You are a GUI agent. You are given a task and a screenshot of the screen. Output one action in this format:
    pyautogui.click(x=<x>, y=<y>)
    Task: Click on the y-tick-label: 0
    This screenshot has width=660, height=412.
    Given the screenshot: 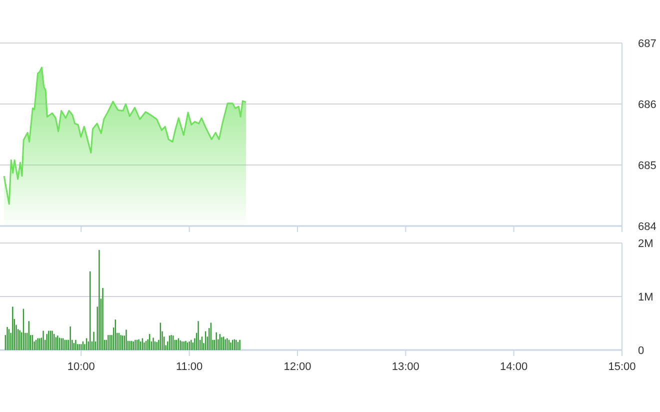 What is the action you would take?
    pyautogui.click(x=641, y=350)
    